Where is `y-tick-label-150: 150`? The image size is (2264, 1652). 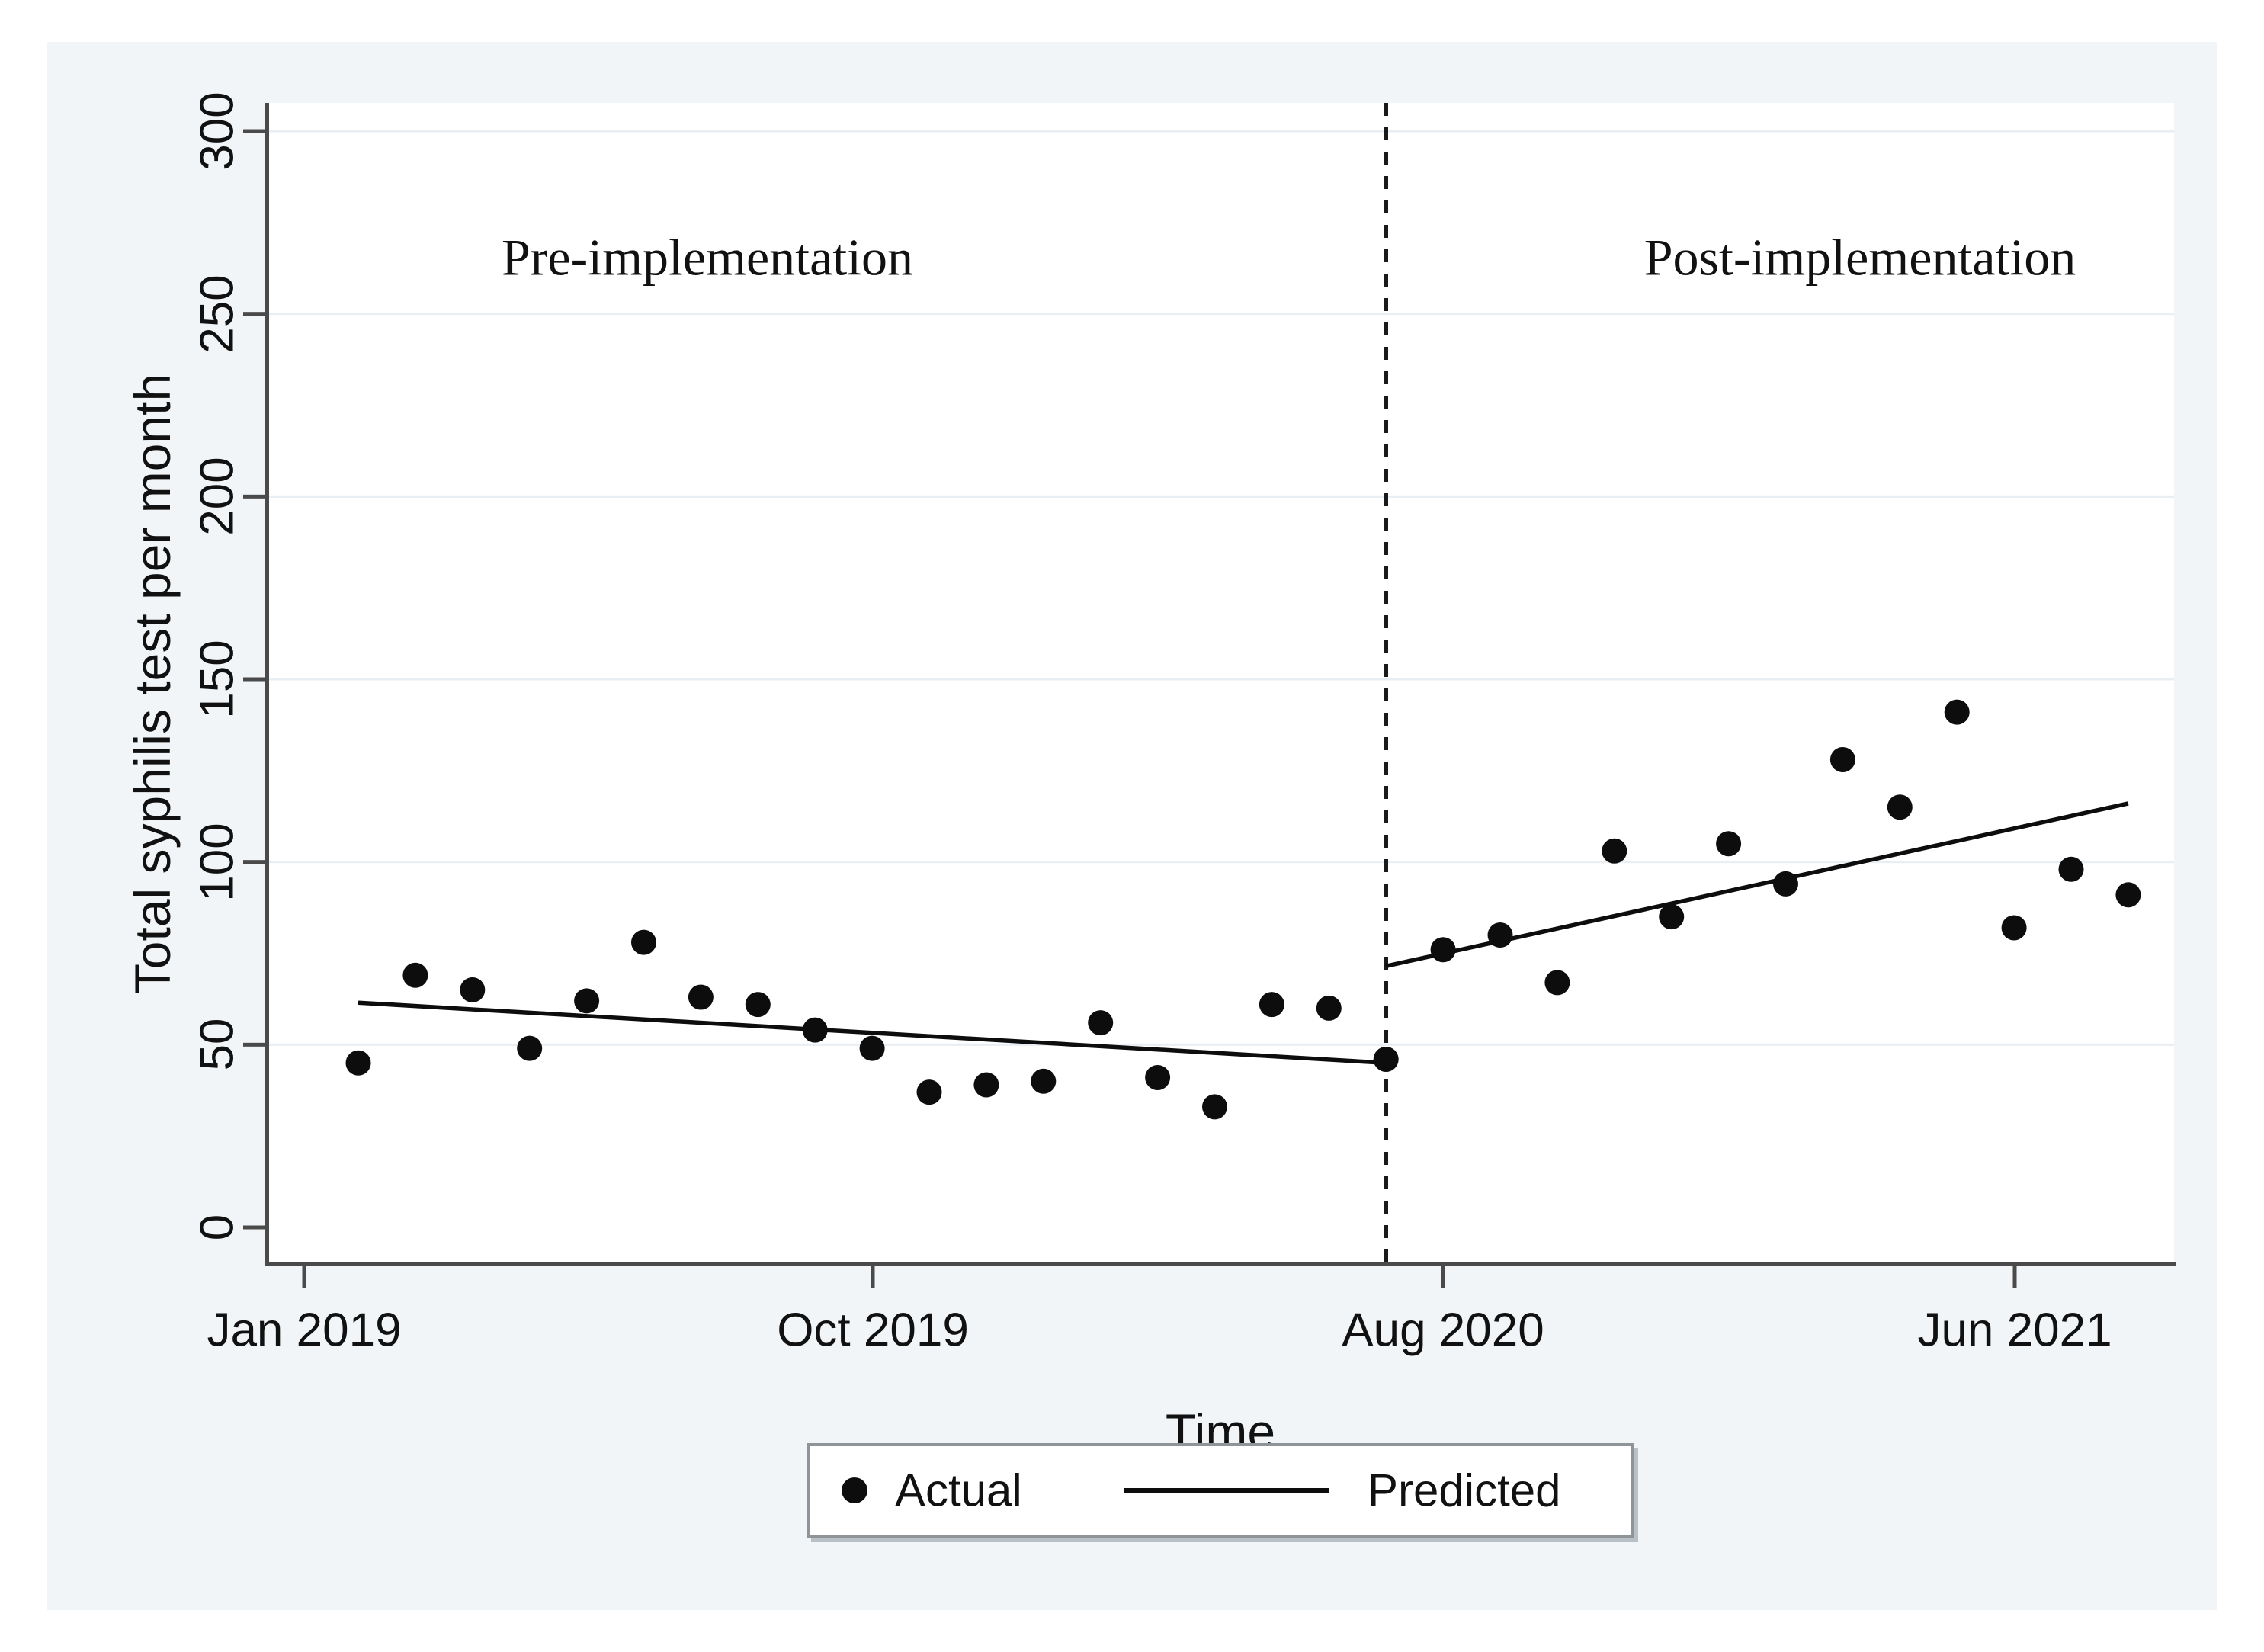 y-tick-label-150: 150 is located at coordinates (217, 680).